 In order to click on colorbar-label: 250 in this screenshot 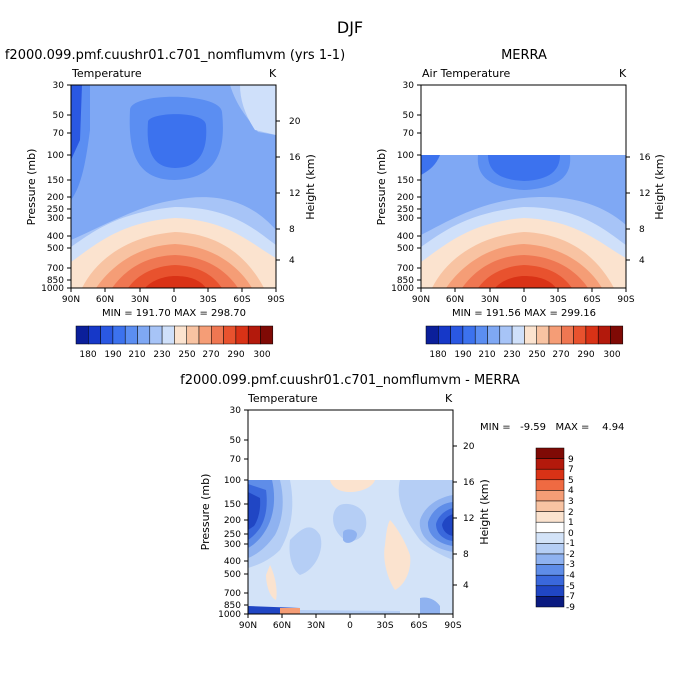, I will do `click(536, 355)`.